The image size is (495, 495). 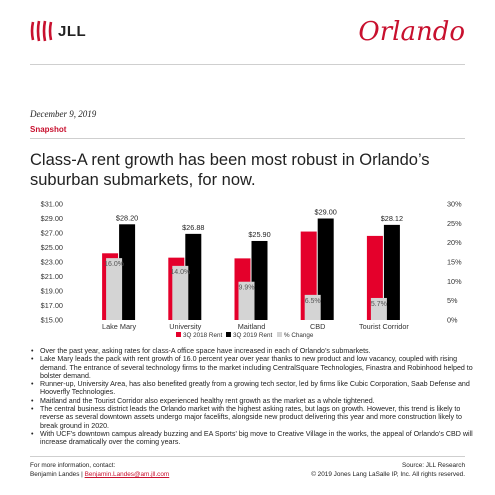 What do you see at coordinates (454, 204) in the screenshot?
I see `y-tick-label-right: 30%` at bounding box center [454, 204].